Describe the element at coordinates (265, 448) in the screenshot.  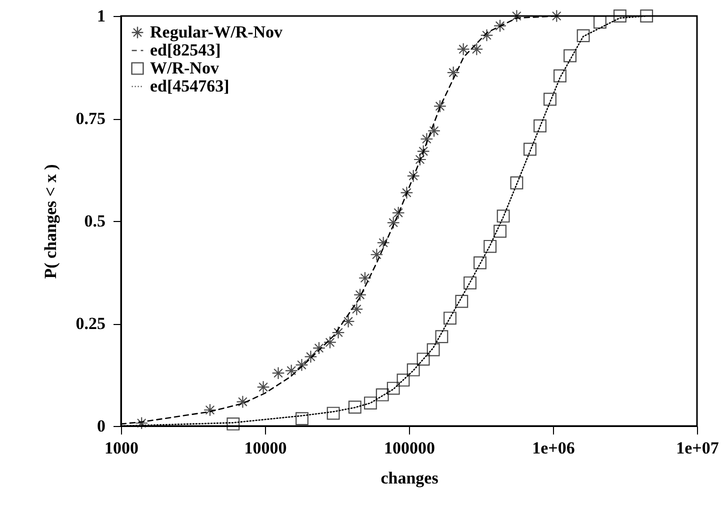
I see `x-tick-label: 10000` at that location.